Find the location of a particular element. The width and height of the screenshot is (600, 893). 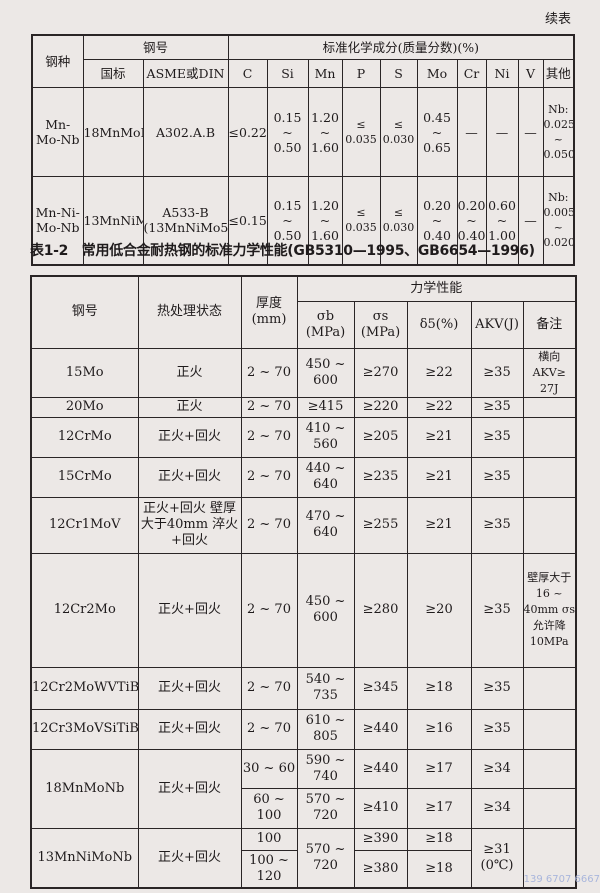

table-row: 20Mo 正火 2 ~ 70 ≥415 ≥220 ≥22 ≥35 is located at coordinates (303, 407).